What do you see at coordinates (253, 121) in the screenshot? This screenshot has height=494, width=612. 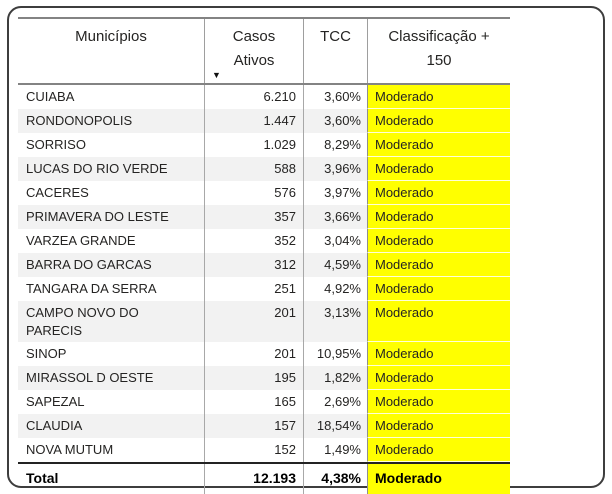 I see `casos-ativos-cell: 1.447` at bounding box center [253, 121].